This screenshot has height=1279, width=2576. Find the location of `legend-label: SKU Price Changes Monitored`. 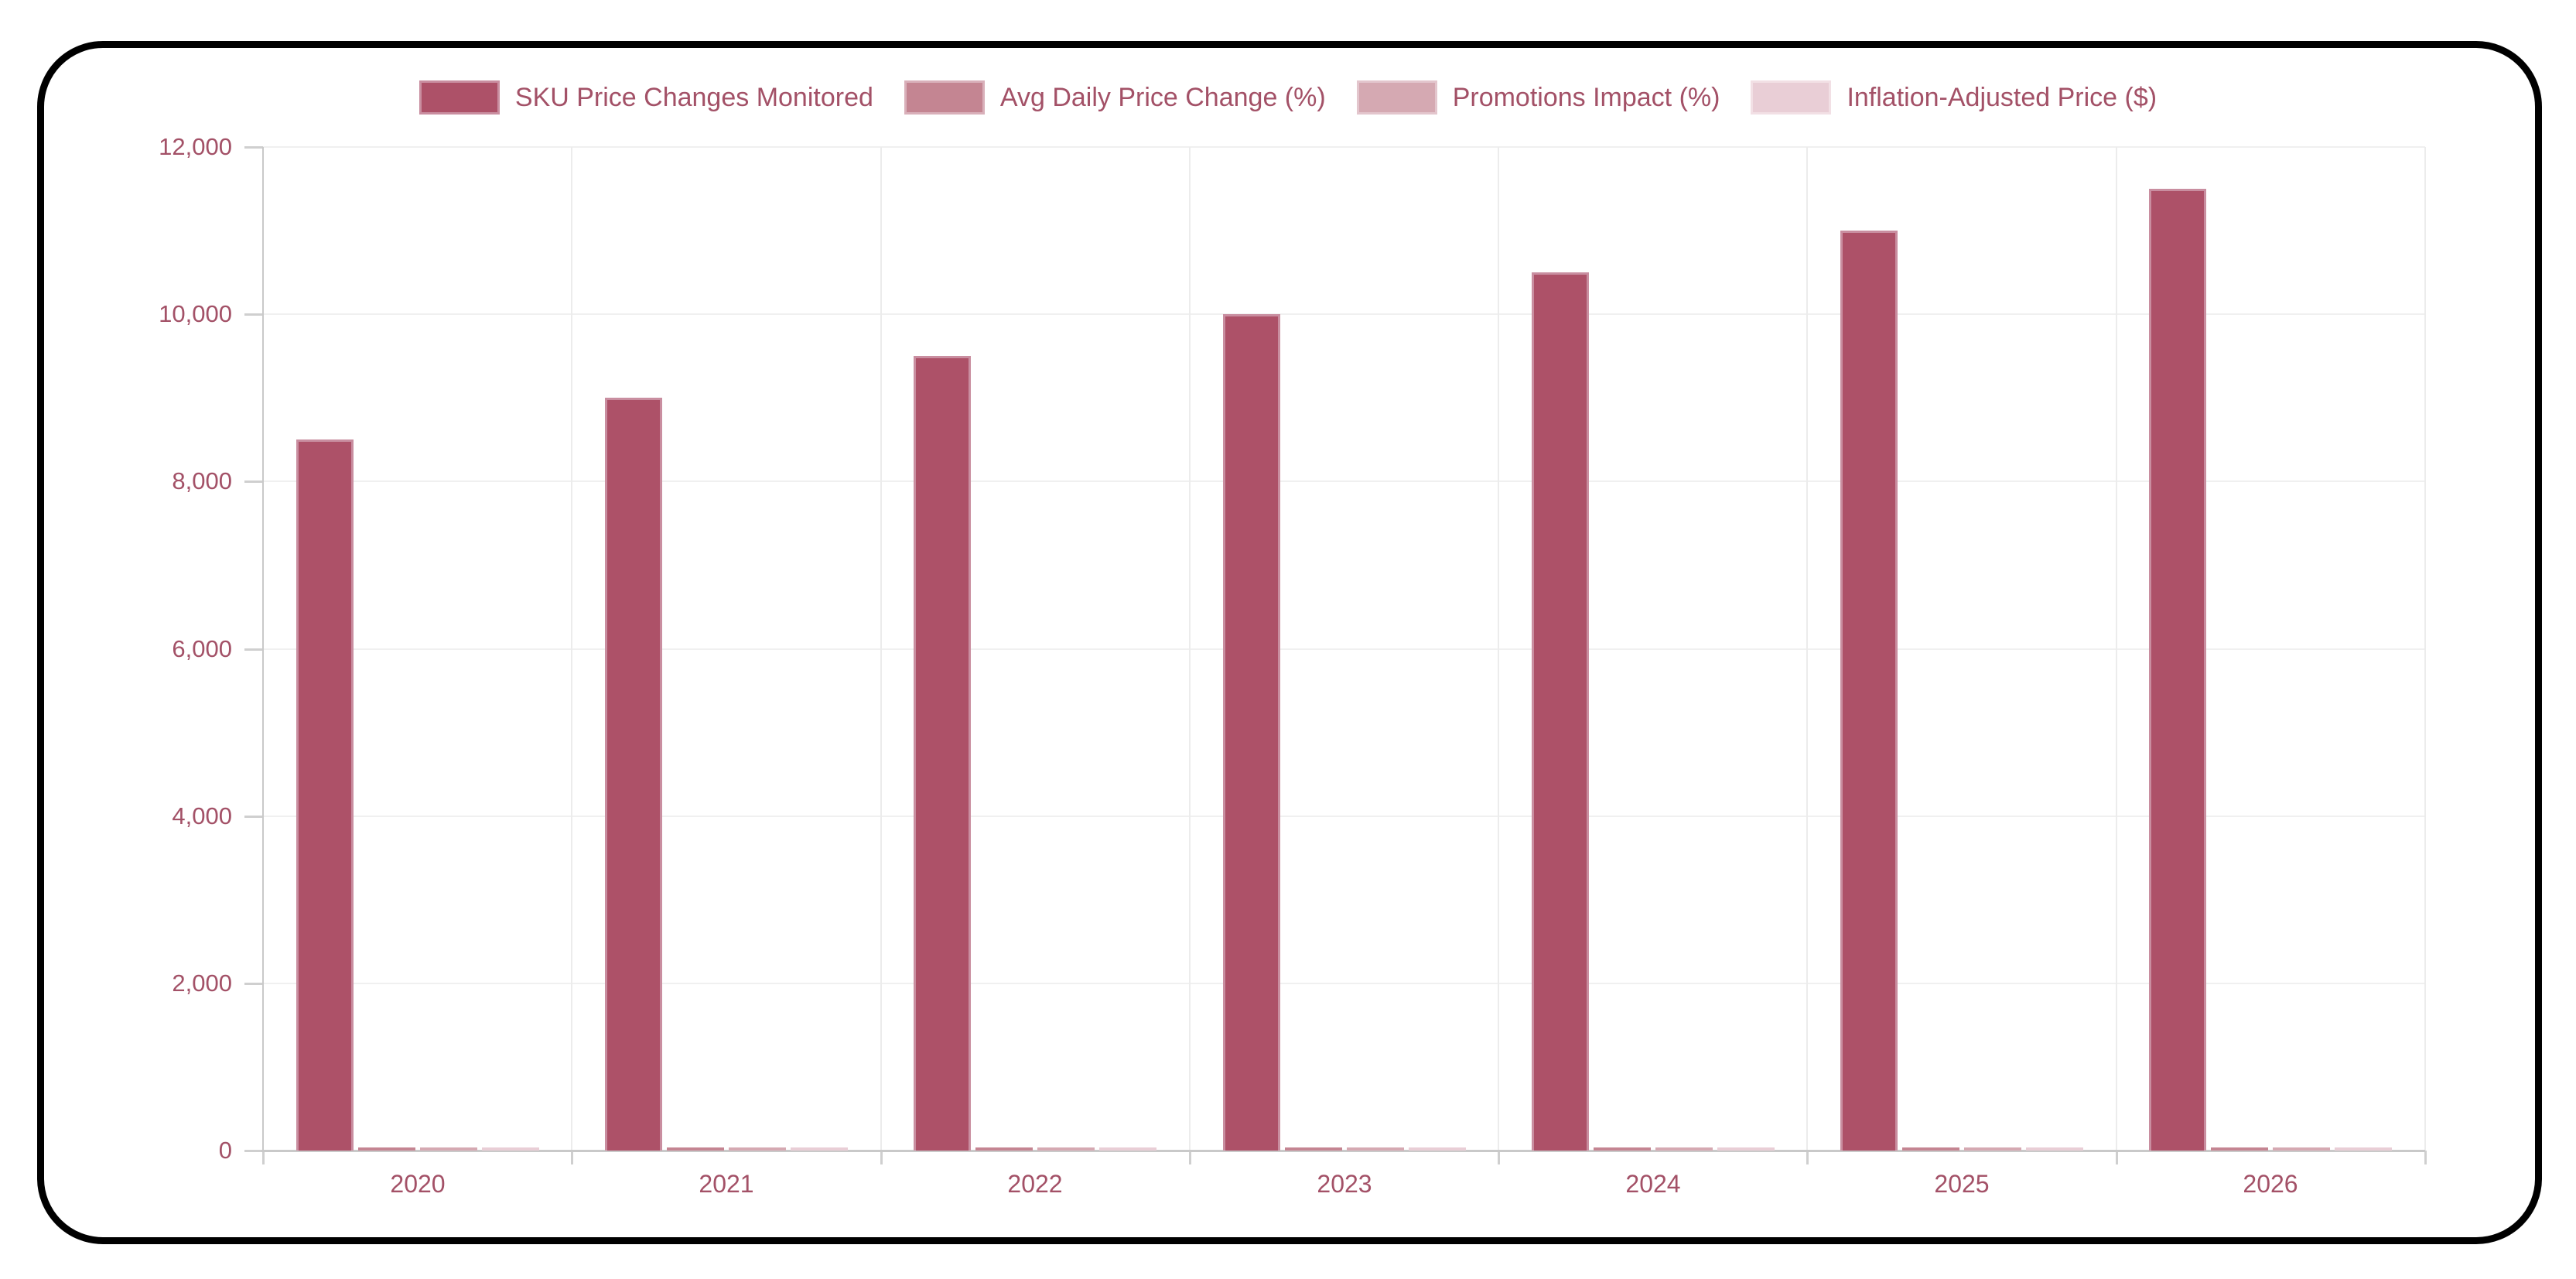

legend-label: SKU Price Changes Monitored is located at coordinates (693, 97).